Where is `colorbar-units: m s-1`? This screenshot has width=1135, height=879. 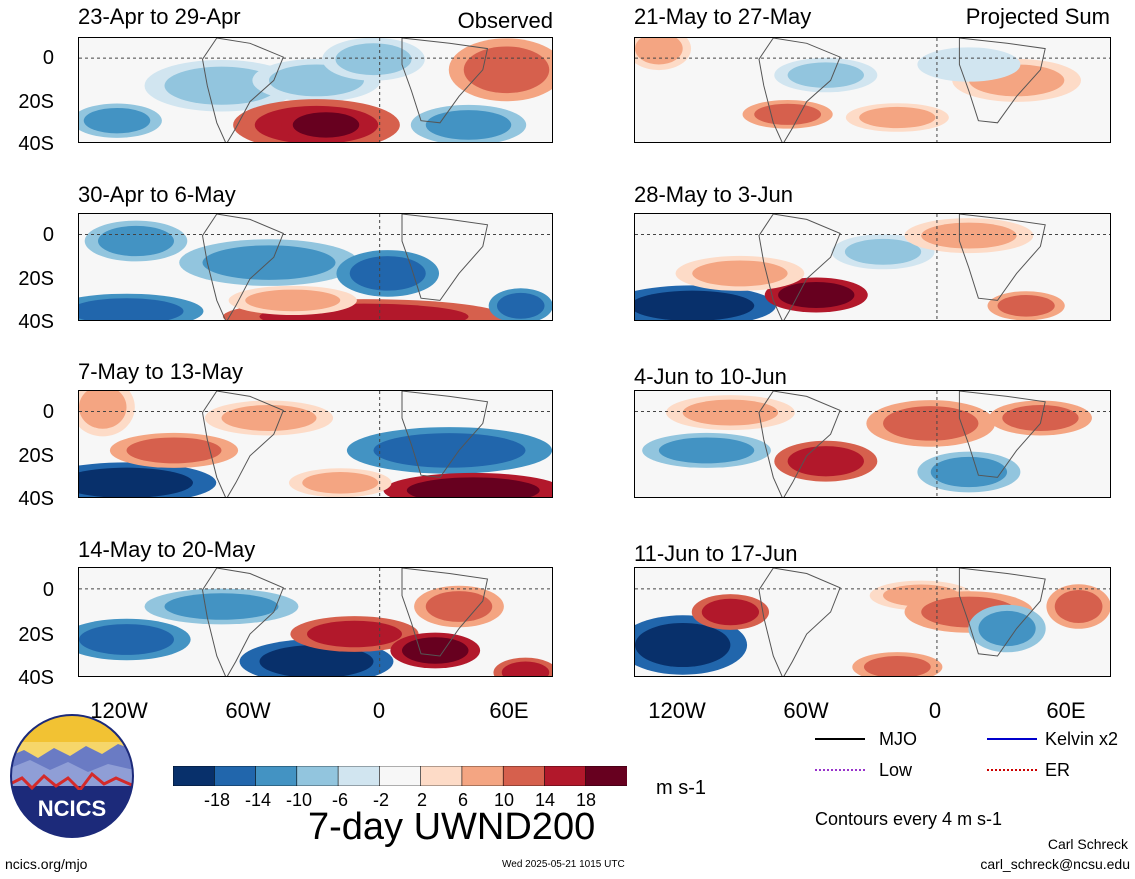 colorbar-units: m s-1 is located at coordinates (681, 788).